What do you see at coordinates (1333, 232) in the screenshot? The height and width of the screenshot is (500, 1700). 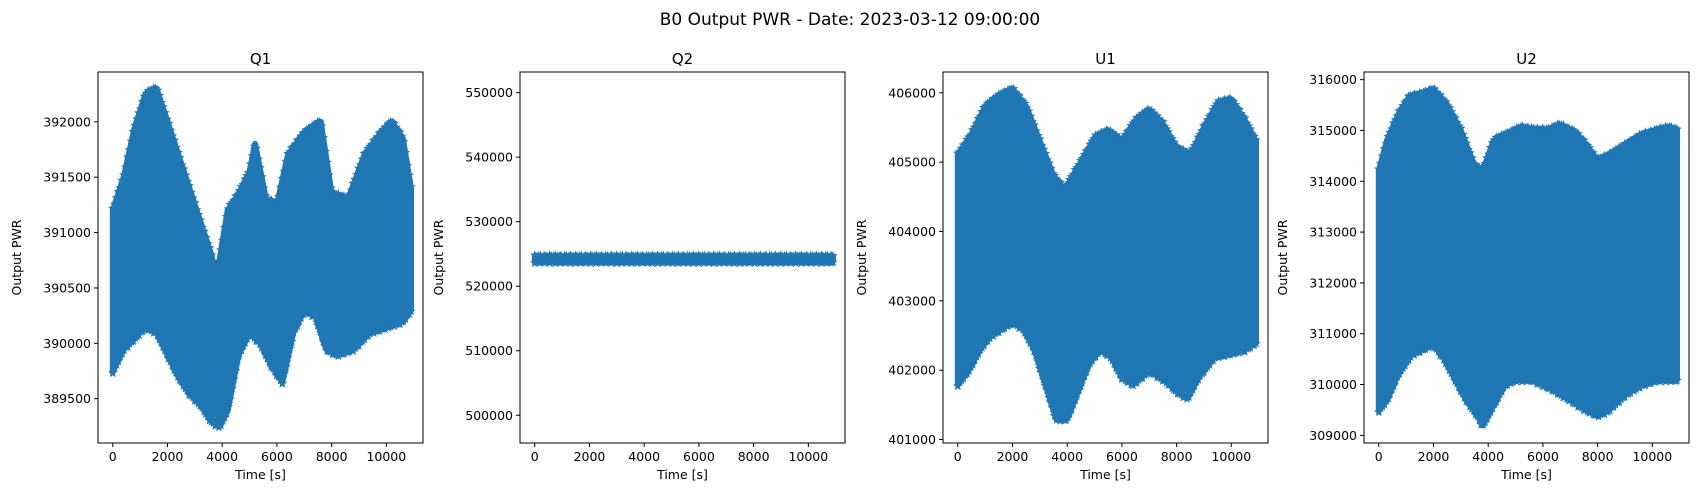 I see `y-tick-label: 313000` at bounding box center [1333, 232].